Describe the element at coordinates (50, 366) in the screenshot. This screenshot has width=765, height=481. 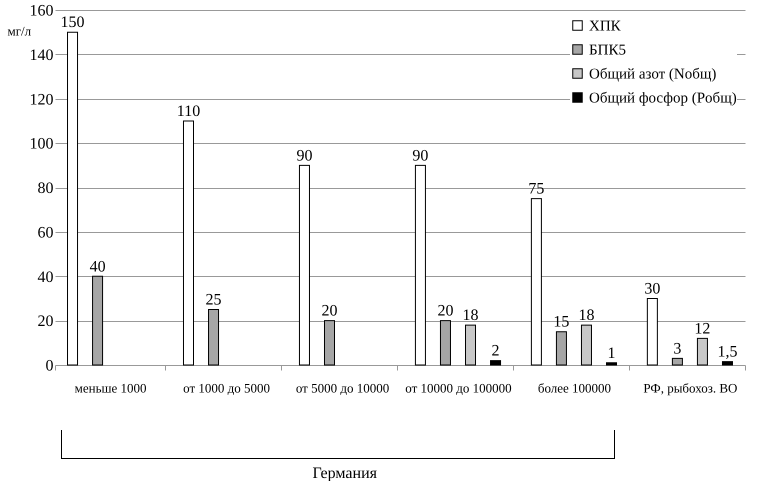
I see `y-tick-label: 0` at that location.